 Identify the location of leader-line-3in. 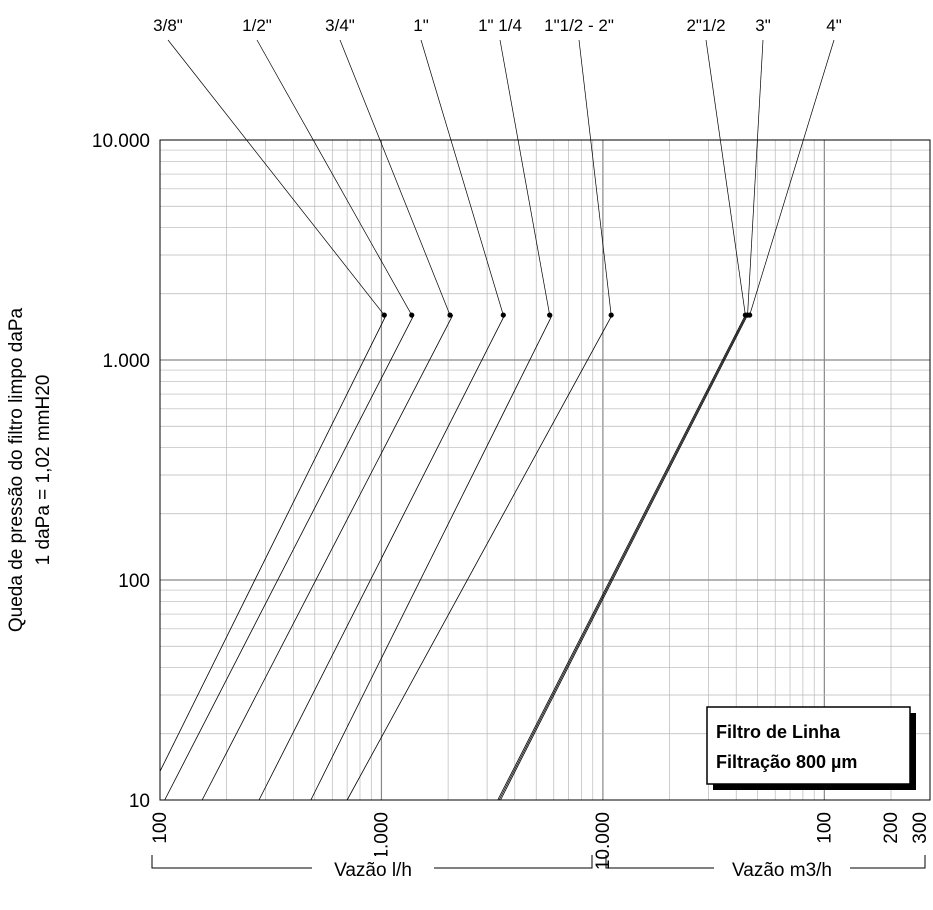
(755, 177).